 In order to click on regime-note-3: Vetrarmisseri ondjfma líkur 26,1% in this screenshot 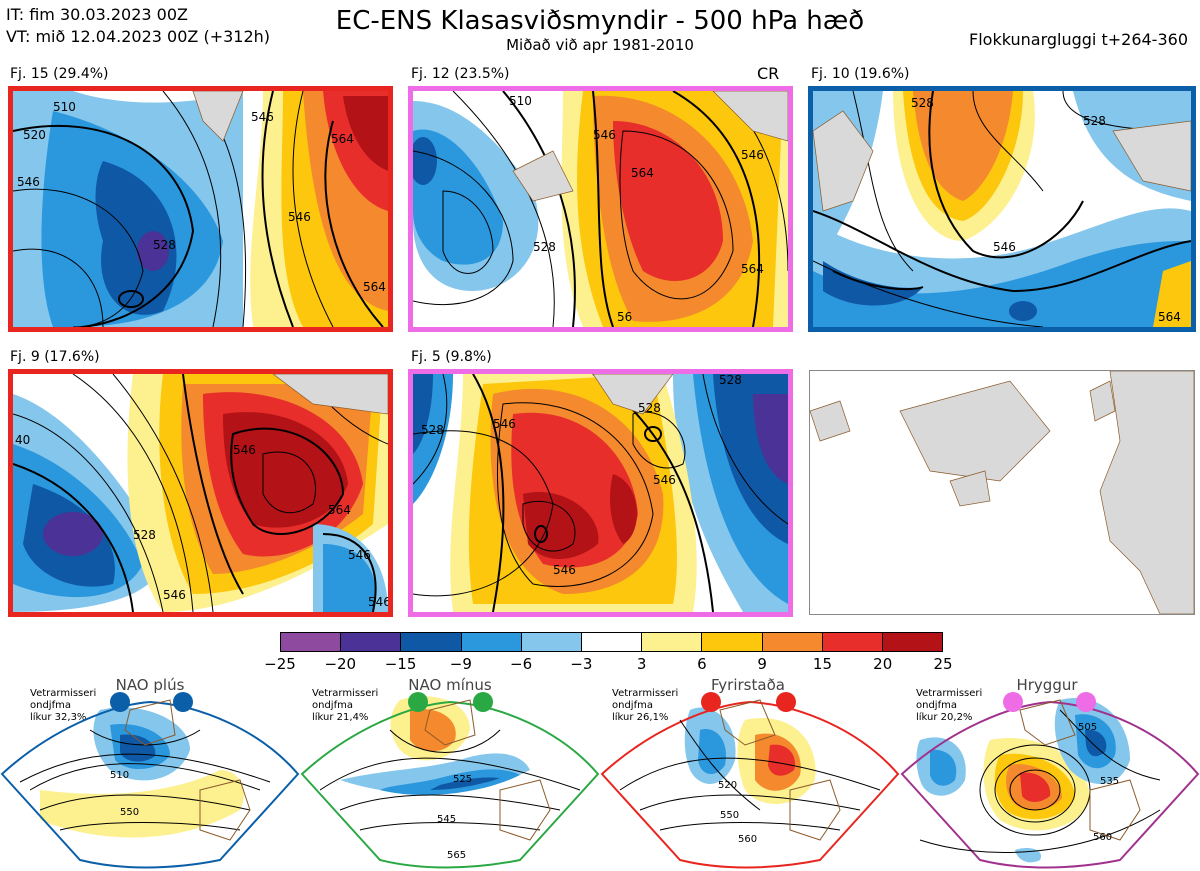, I will do `click(645, 705)`.